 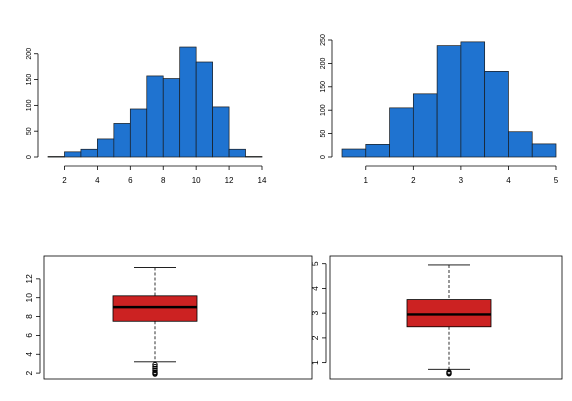 I want to click on y-tick-label: 5, so click(x=315, y=263).